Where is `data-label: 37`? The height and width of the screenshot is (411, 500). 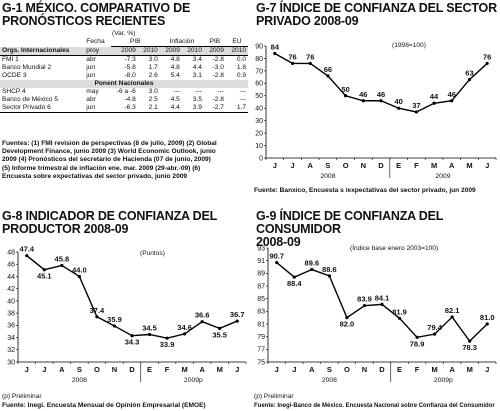
data-label: 37 is located at coordinates (416, 105).